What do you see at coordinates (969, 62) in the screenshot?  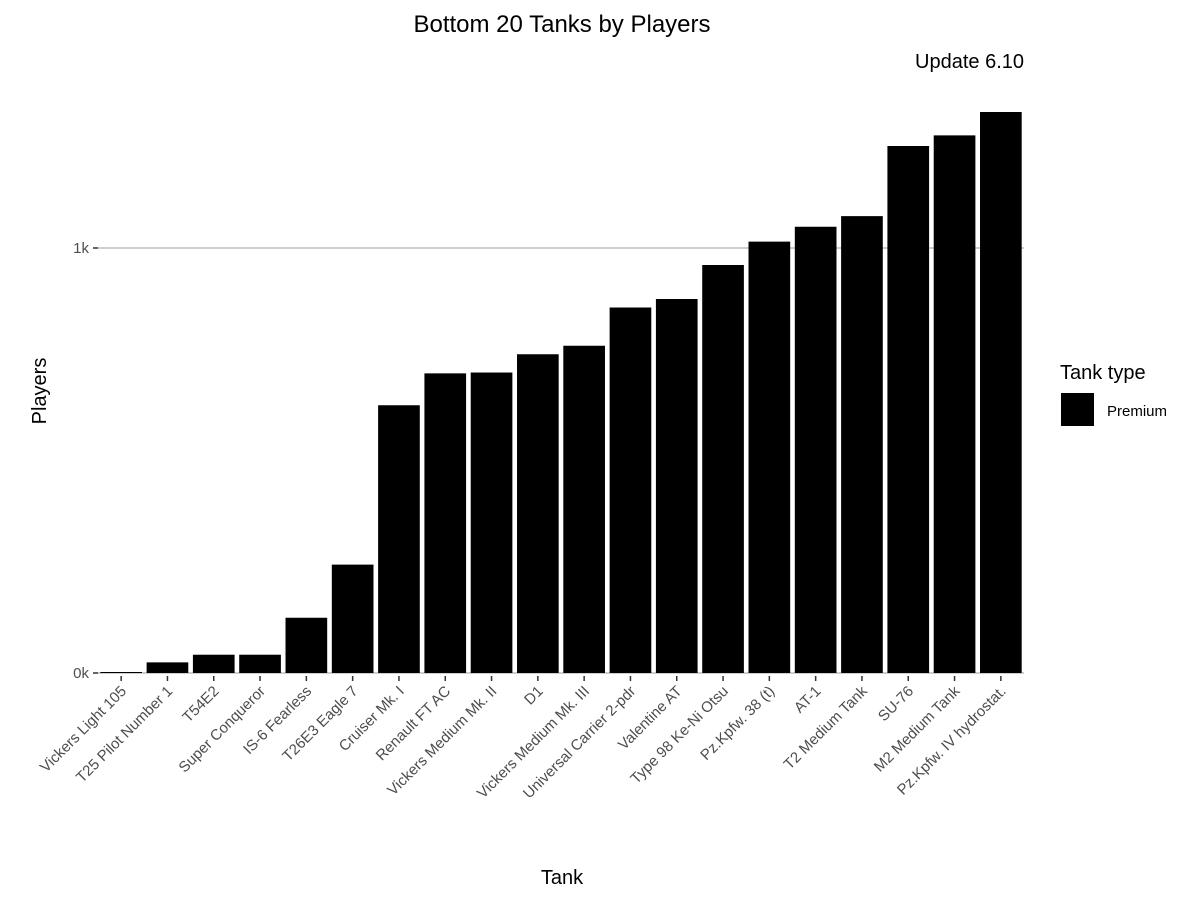 I see `chart-subtitle: Update 6.10` at bounding box center [969, 62].